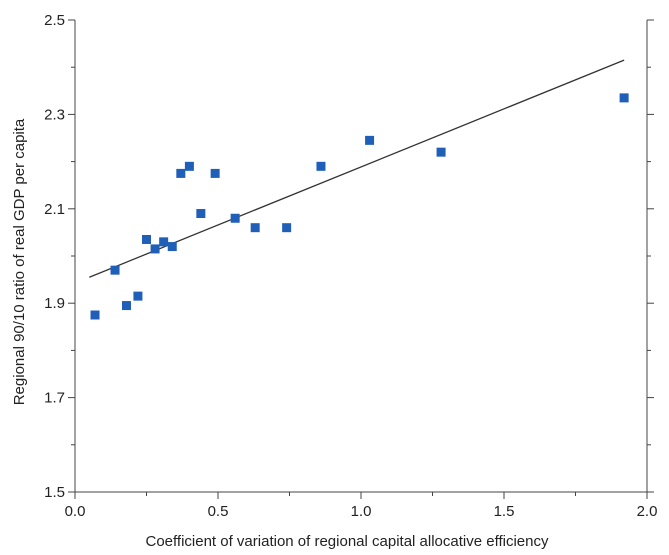  I want to click on y-tick-label: 1.9, so click(54, 303).